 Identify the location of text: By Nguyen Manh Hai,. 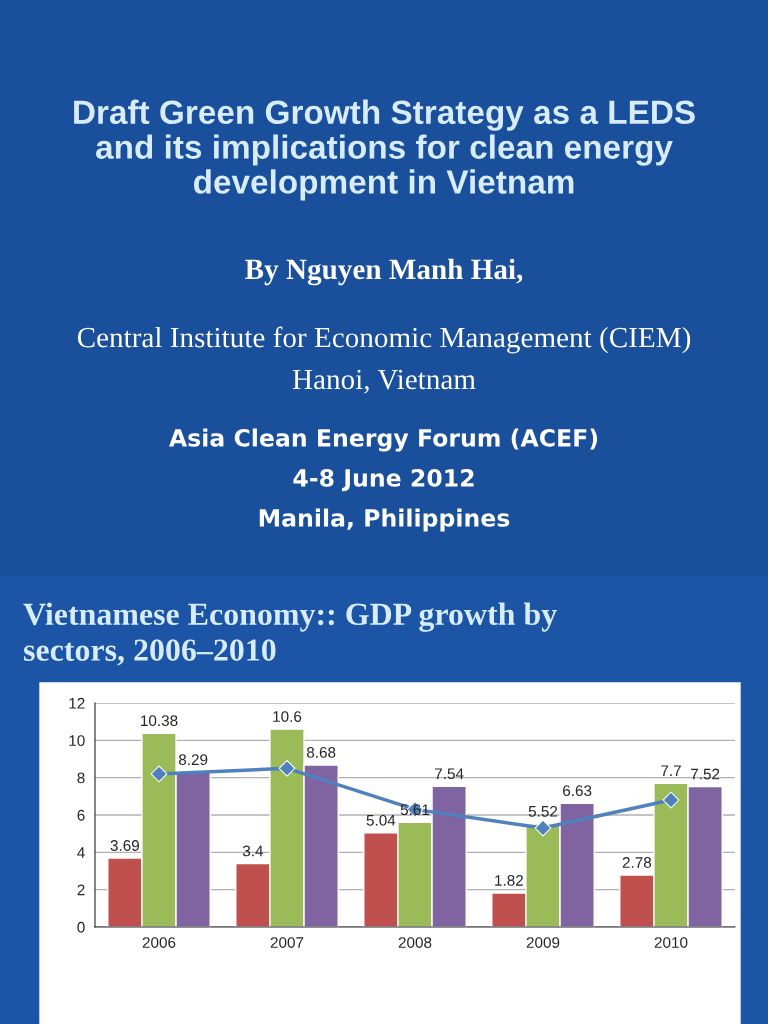
(384, 272).